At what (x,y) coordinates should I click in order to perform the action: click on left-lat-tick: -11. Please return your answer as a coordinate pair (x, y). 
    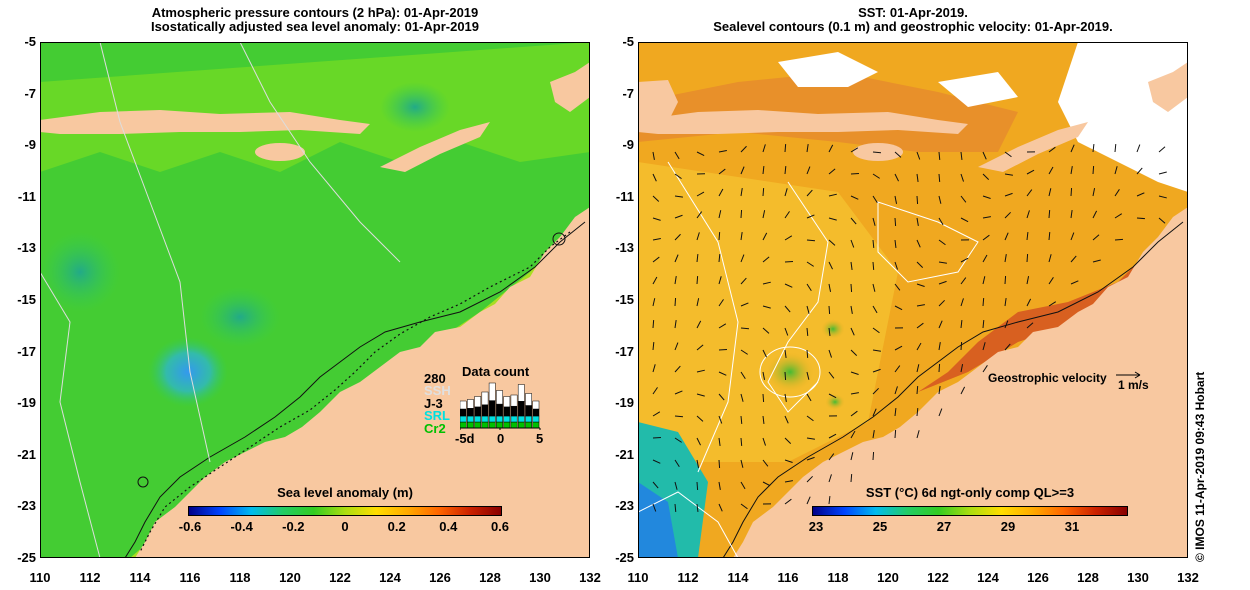
    Looking at the image, I should click on (26, 196).